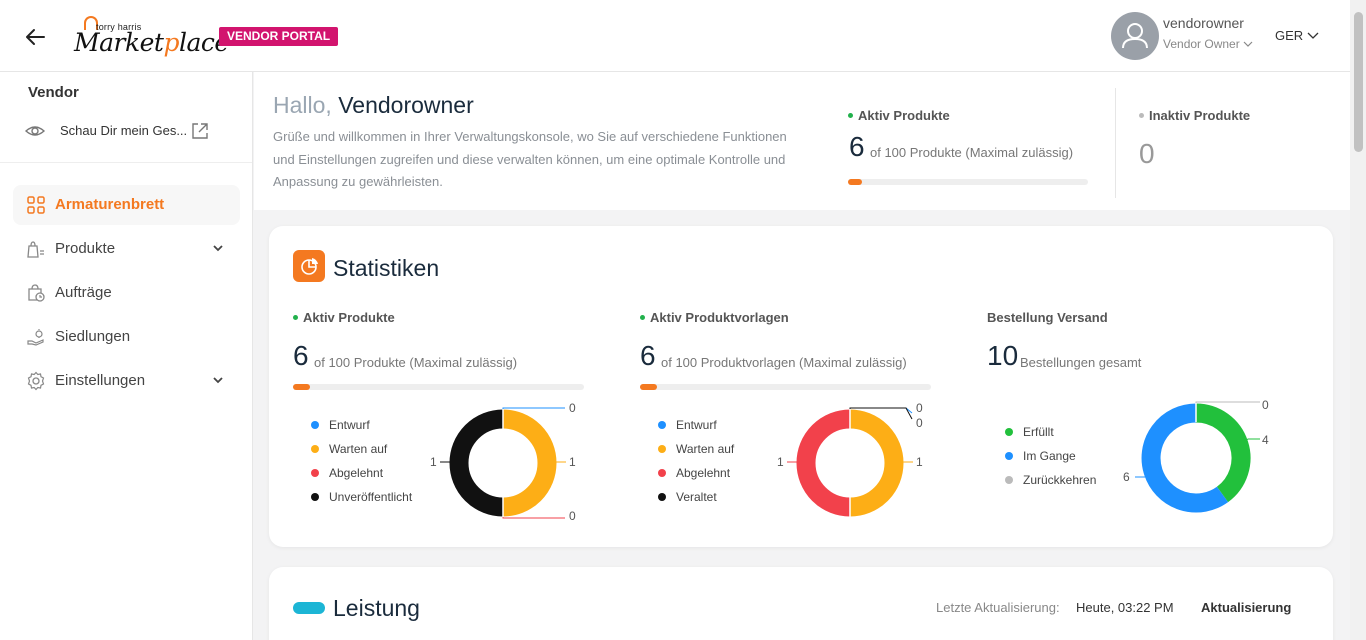  I want to click on label-im-gange: 6, so click(1126, 477).